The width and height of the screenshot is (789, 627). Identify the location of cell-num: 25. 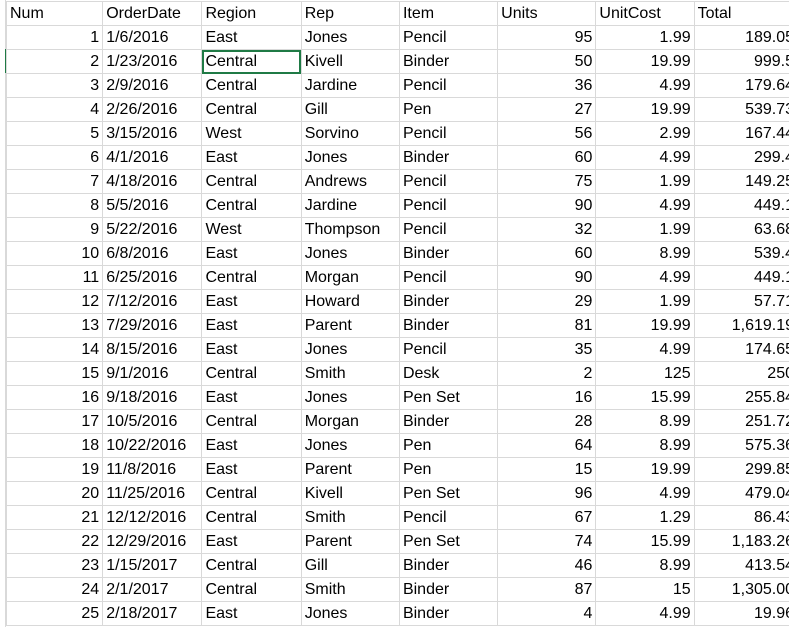
(54, 613).